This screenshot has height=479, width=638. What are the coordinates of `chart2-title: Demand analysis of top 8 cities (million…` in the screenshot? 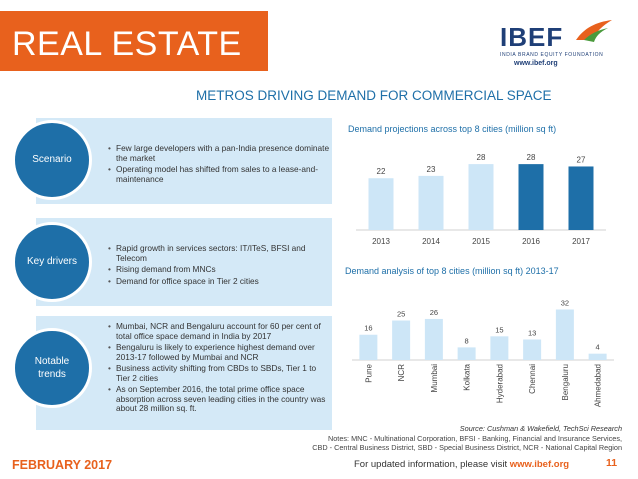 It's located at (452, 271).